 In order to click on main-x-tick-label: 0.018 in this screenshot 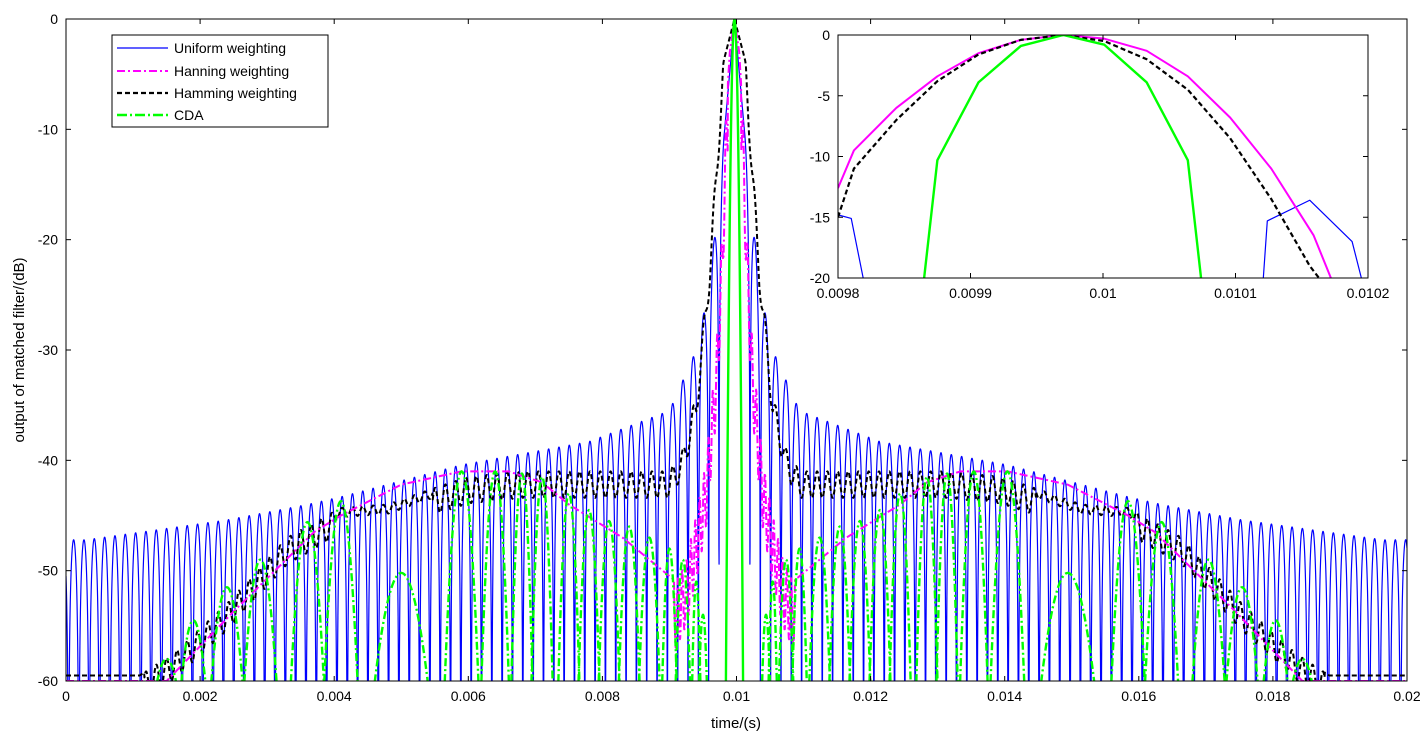, I will do `click(1272, 696)`.